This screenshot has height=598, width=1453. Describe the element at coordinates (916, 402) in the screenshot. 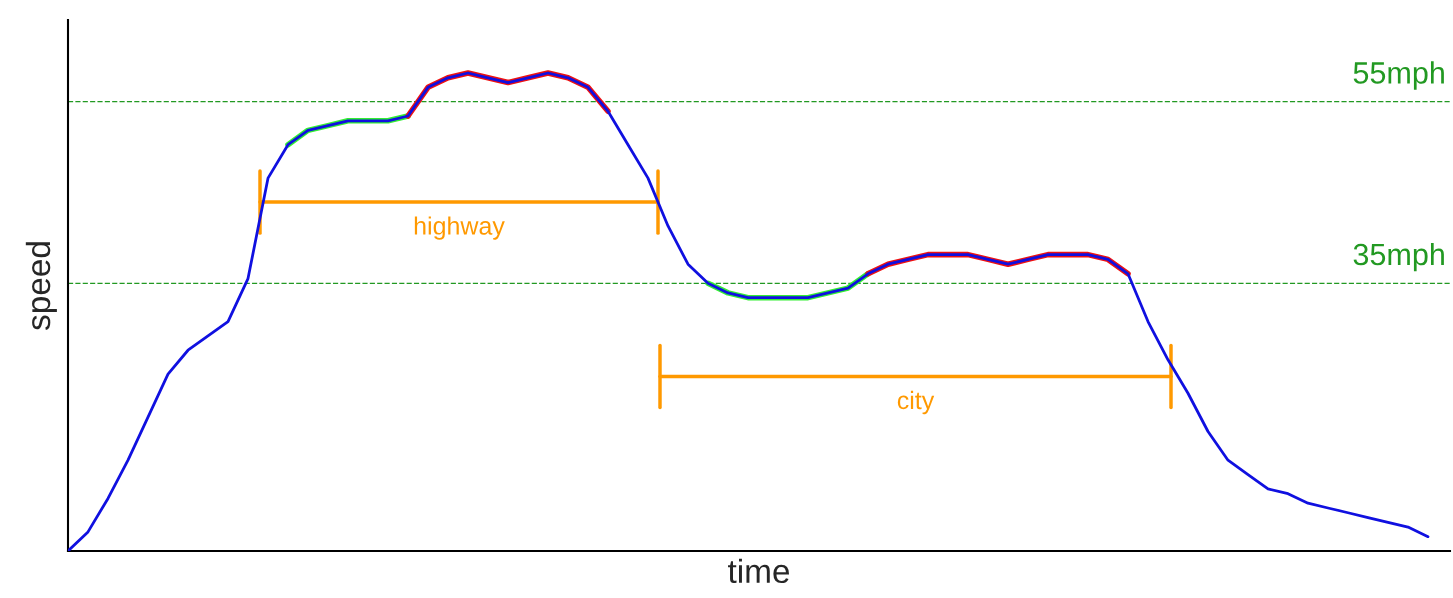

I see `annotation: city` at that location.